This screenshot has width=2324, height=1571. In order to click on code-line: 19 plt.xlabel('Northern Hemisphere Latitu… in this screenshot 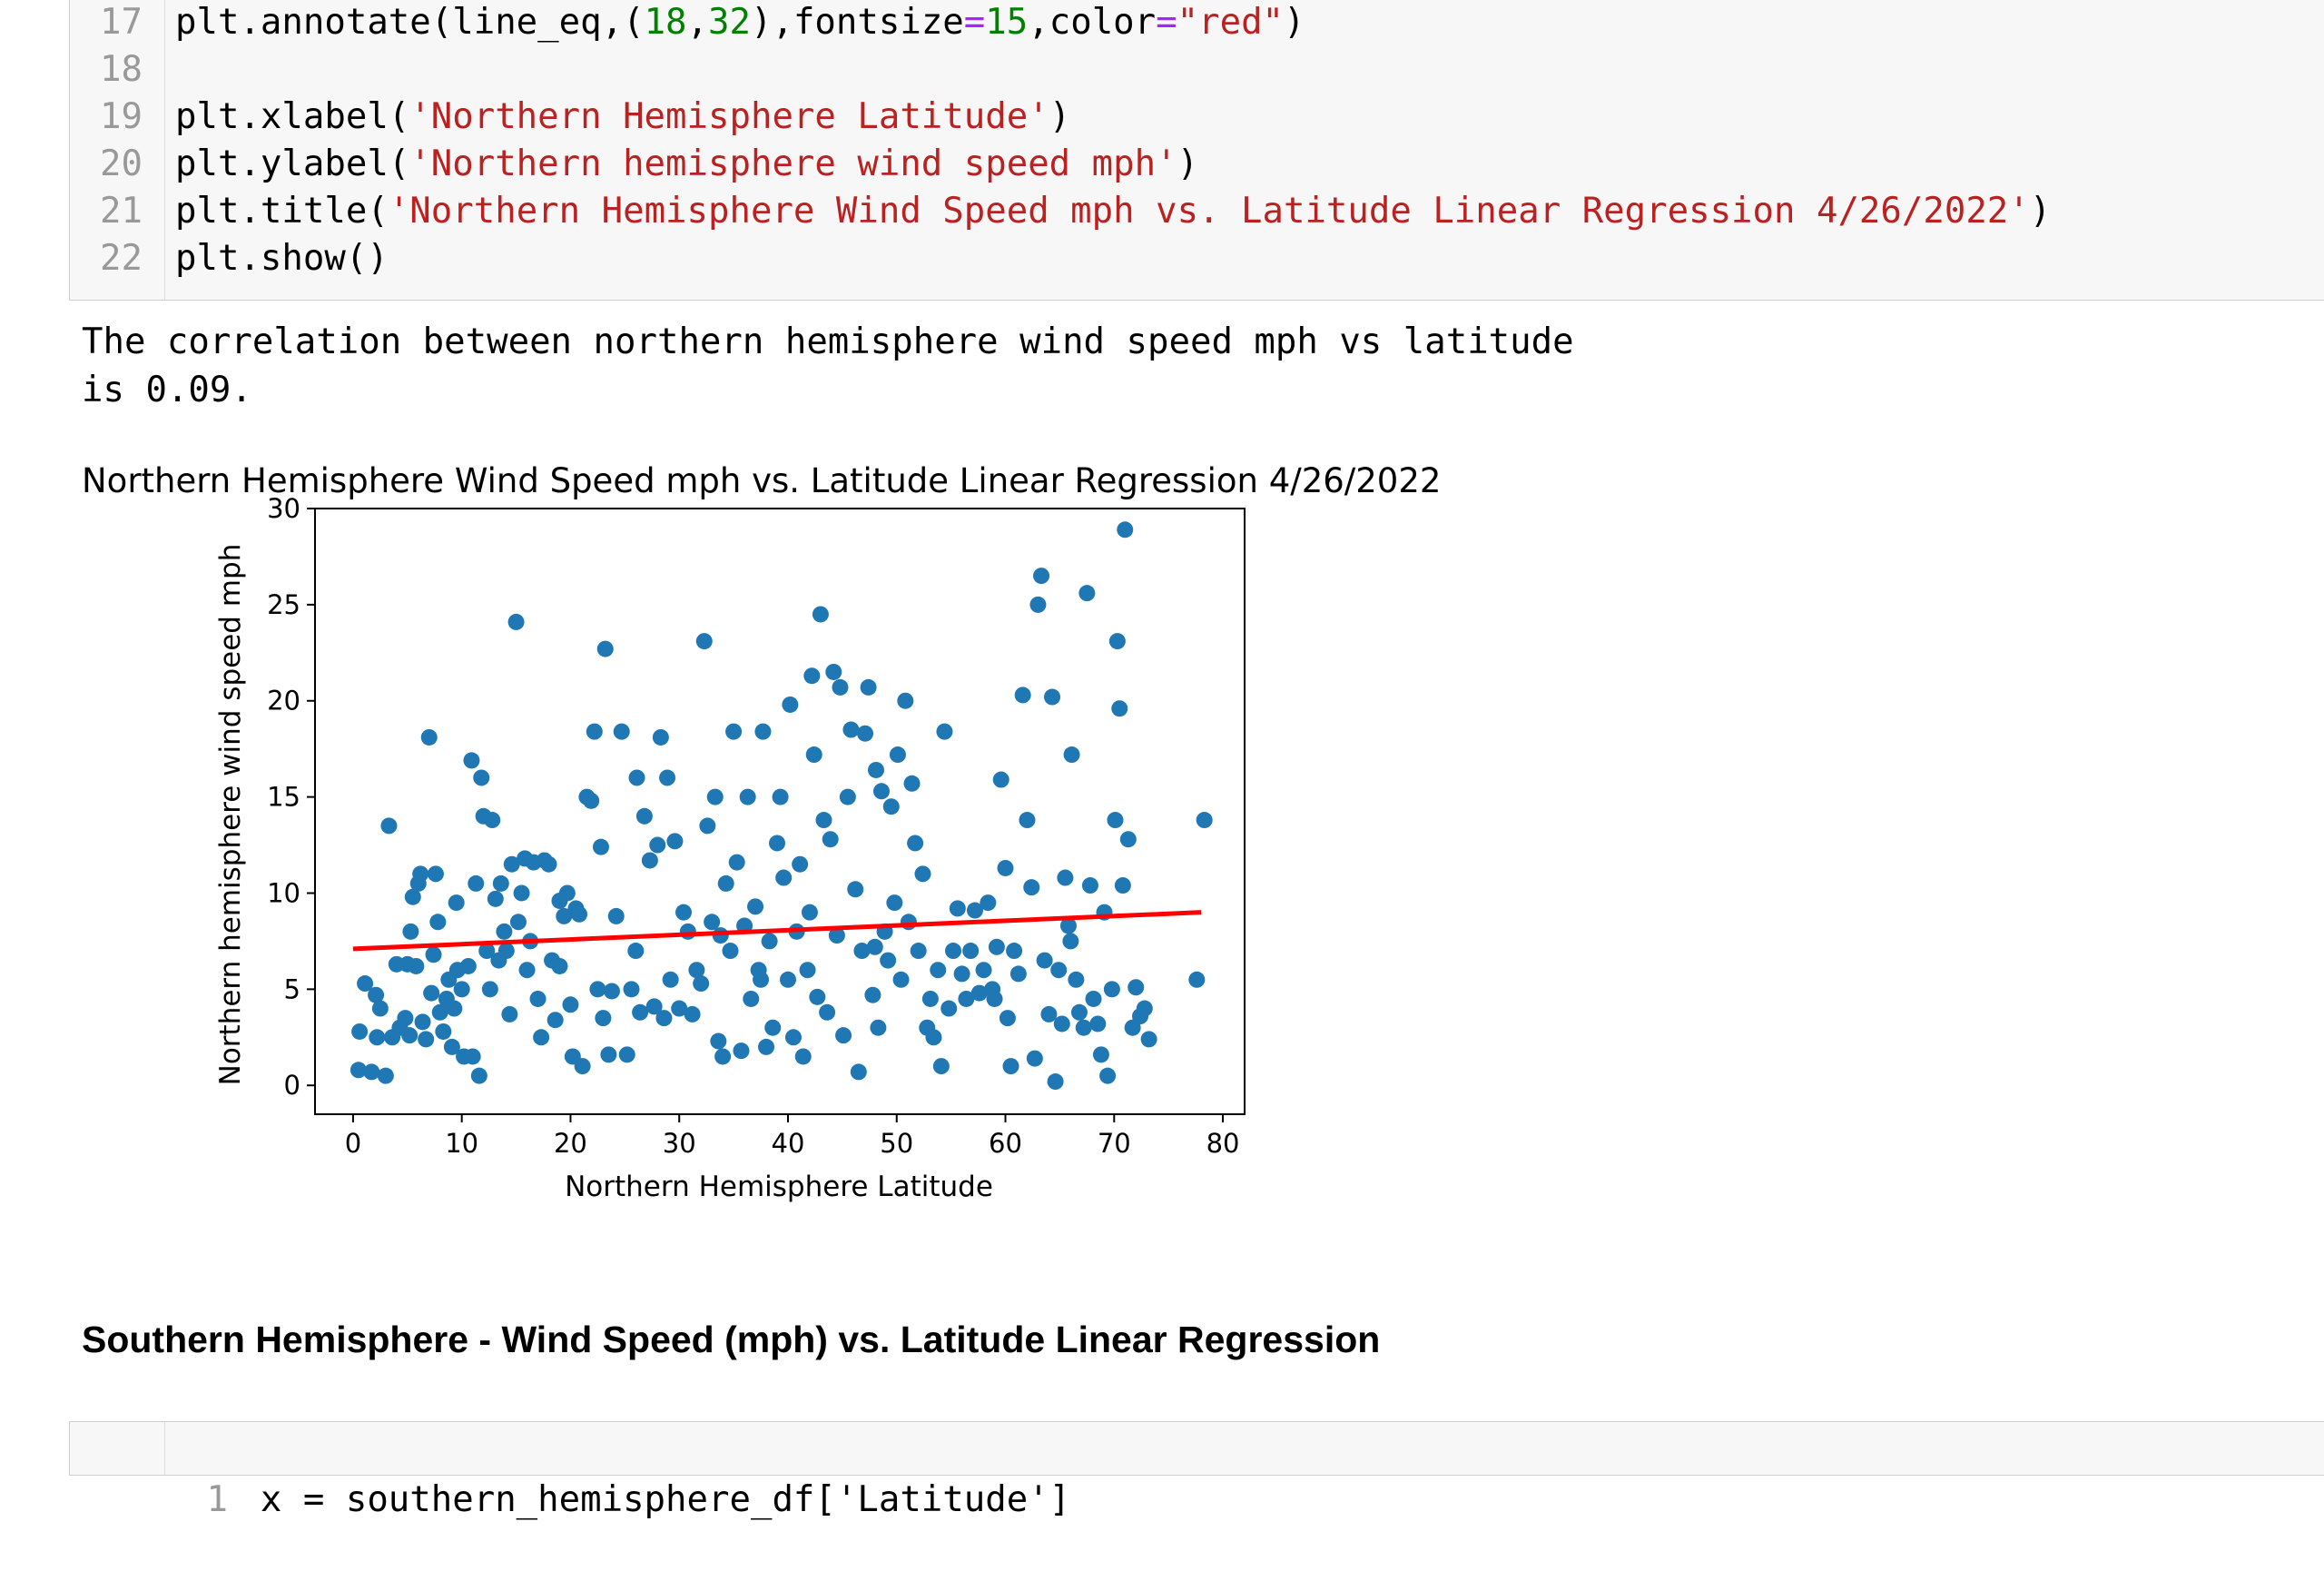, I will do `click(1195, 117)`.